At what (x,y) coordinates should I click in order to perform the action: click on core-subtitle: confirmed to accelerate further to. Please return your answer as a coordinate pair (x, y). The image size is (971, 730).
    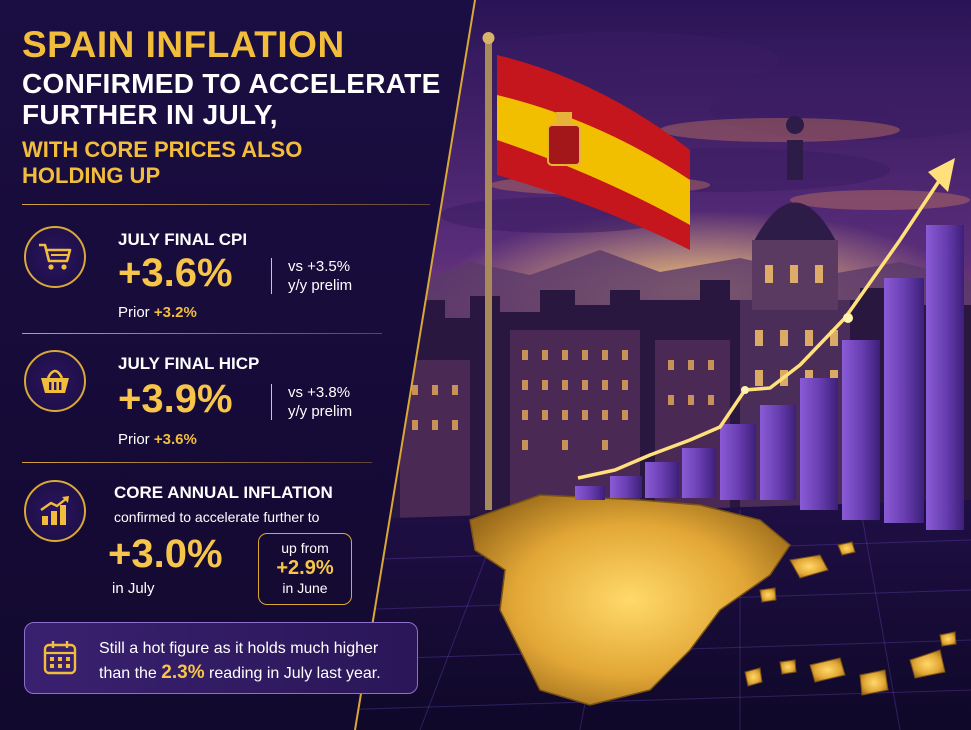
    Looking at the image, I should click on (217, 517).